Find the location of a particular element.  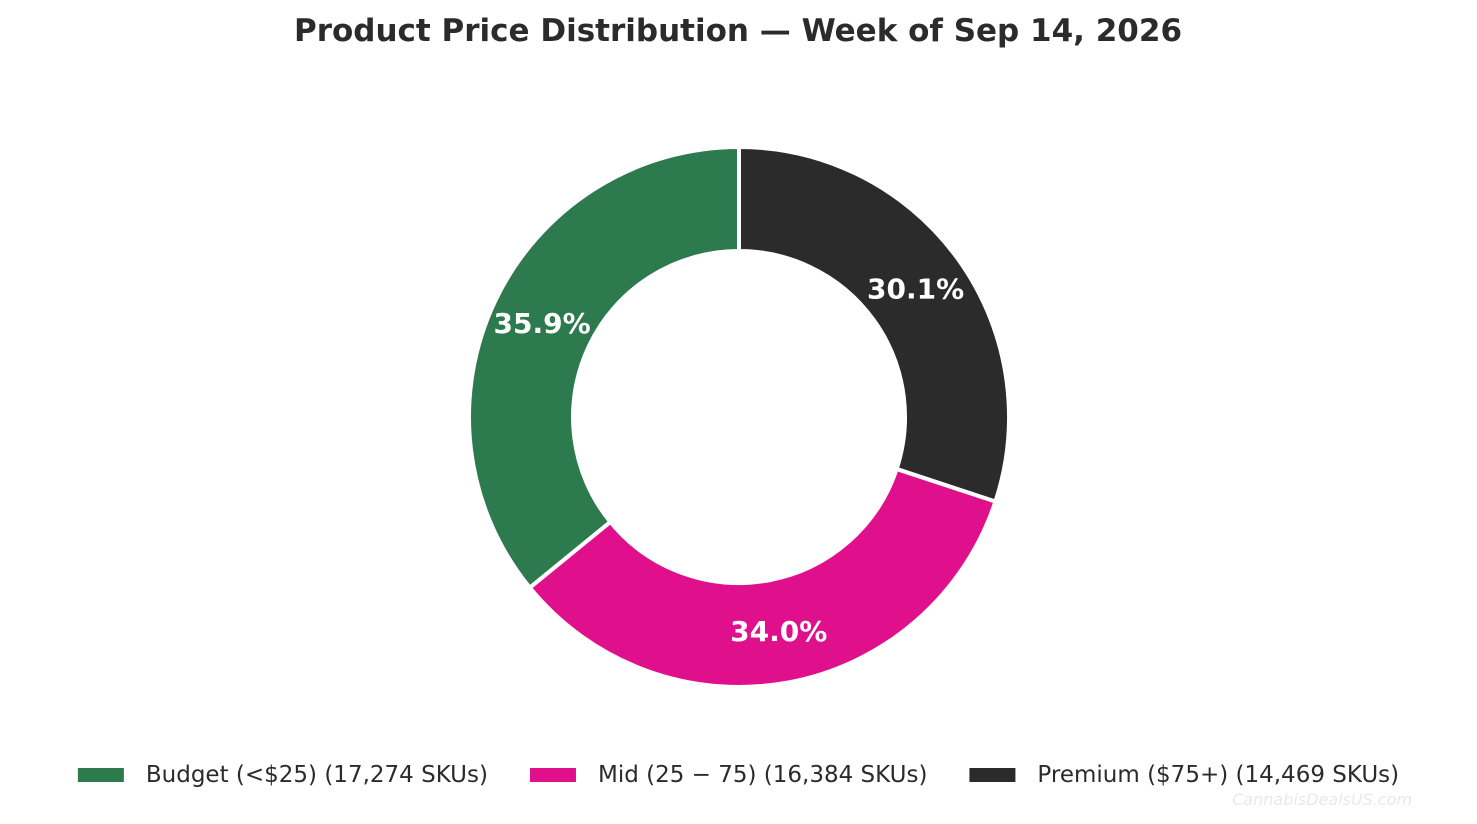

slice-label-1: 34.0% is located at coordinates (778, 631).